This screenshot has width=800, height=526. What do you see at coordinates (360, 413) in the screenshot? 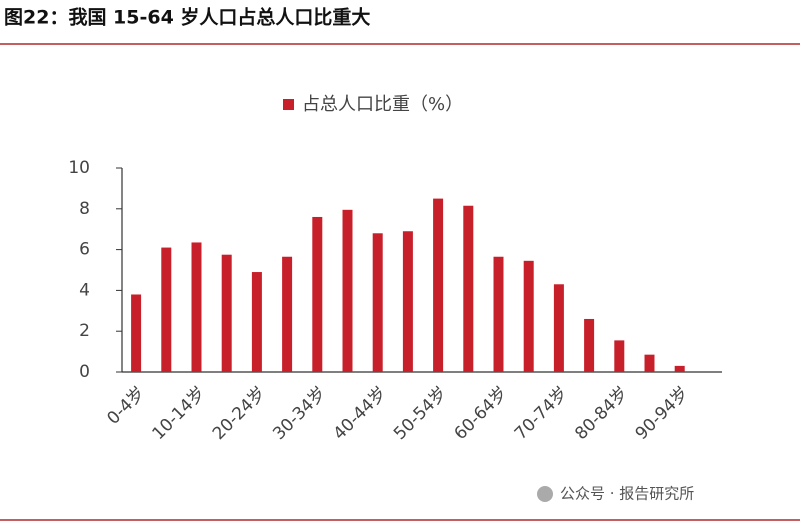
I see `x-tick-label: 40-44岁` at bounding box center [360, 413].